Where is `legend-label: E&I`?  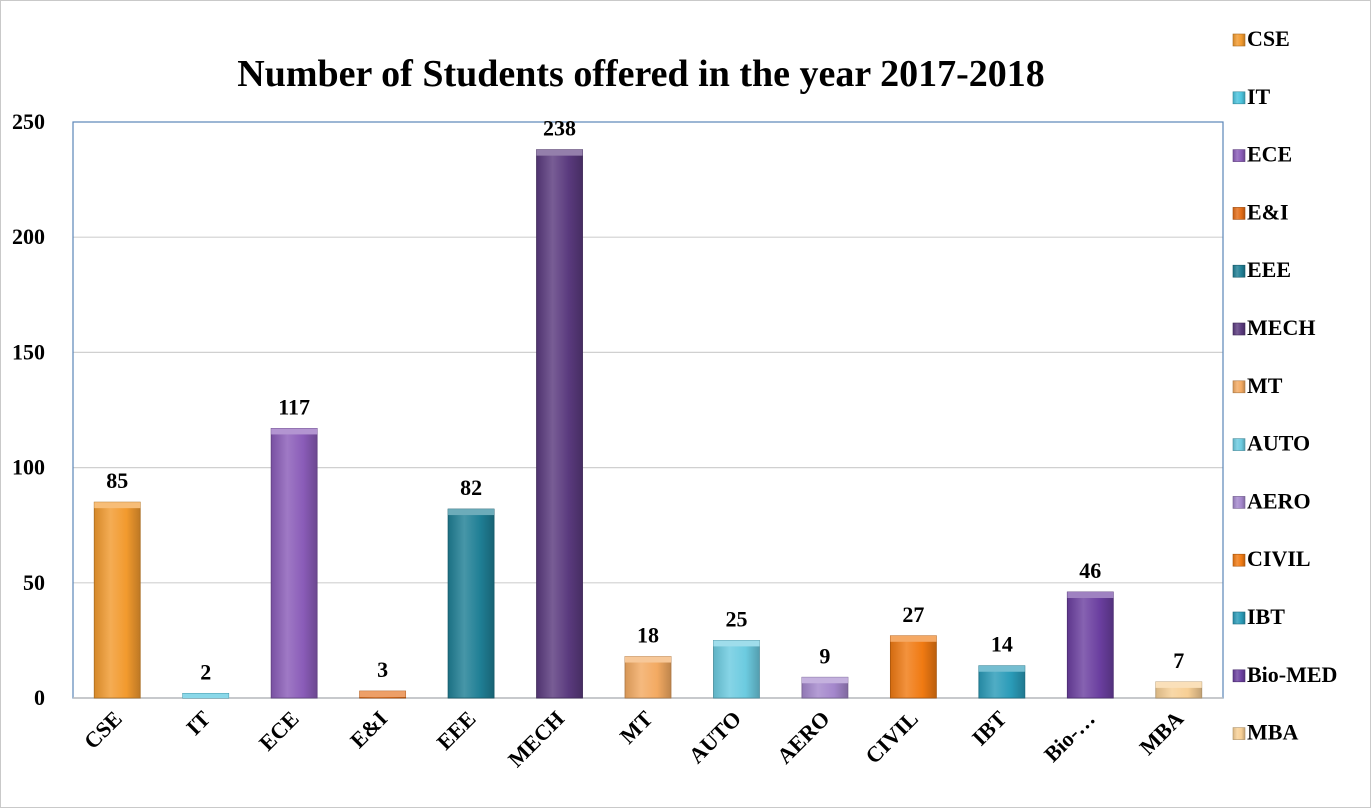
legend-label: E&I is located at coordinates (1268, 211).